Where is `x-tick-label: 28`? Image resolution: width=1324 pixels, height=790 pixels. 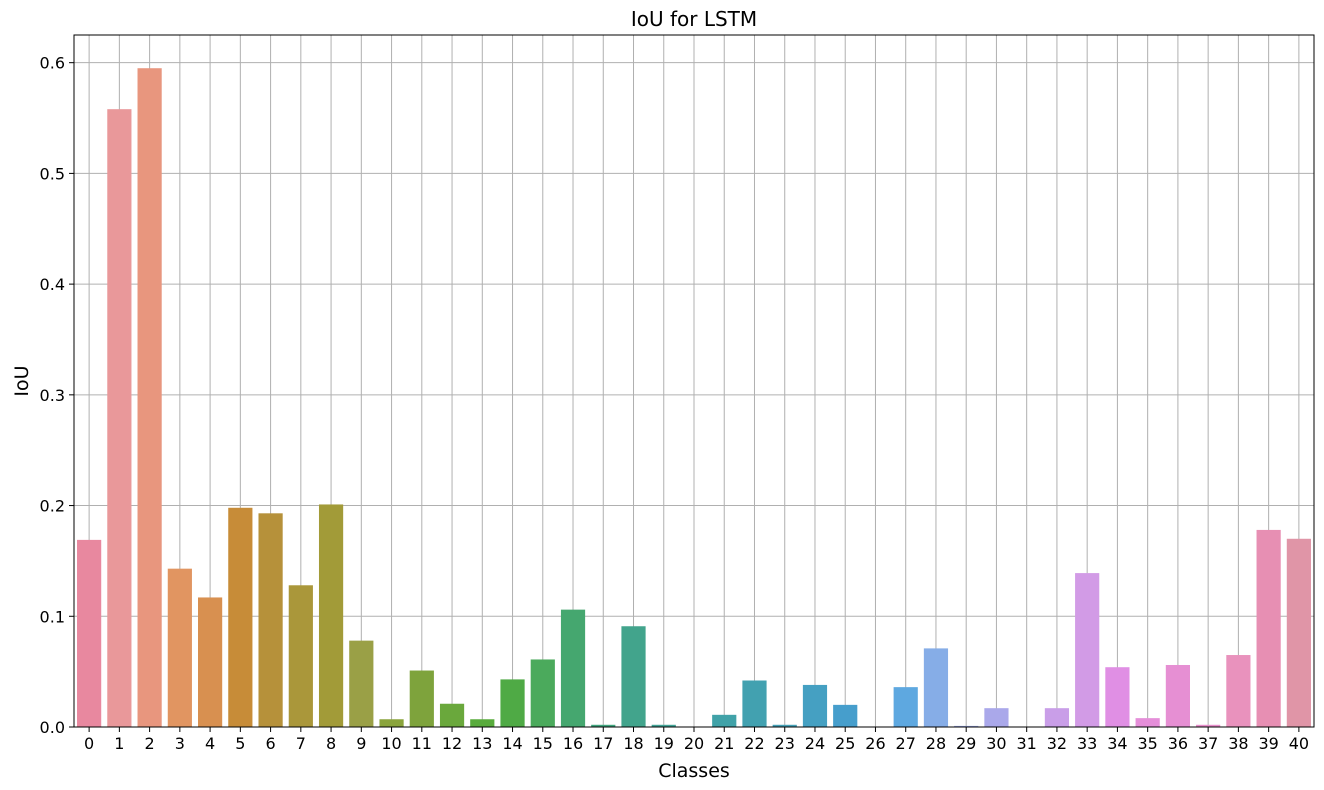
x-tick-label: 28 is located at coordinates (936, 743).